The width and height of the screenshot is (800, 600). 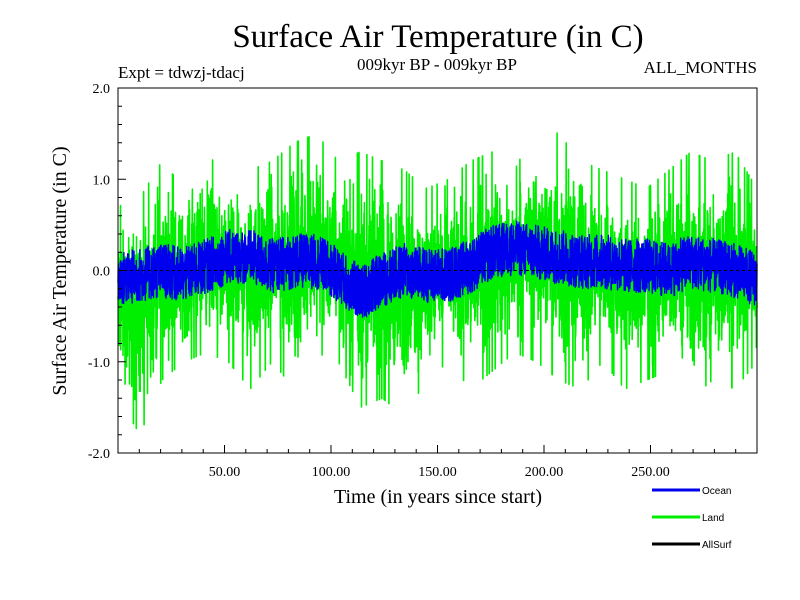 I want to click on legend-label-ocean: Ocean, so click(x=716, y=491).